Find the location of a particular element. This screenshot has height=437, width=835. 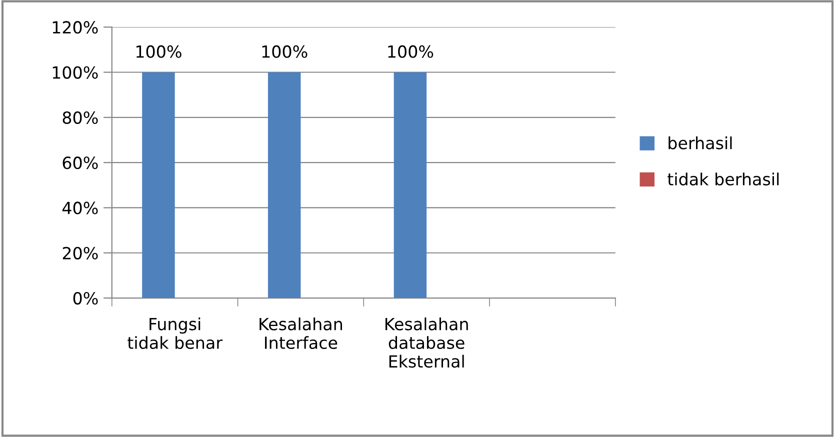

x-tick-label: Fungsi tidak benar is located at coordinates (175, 333).